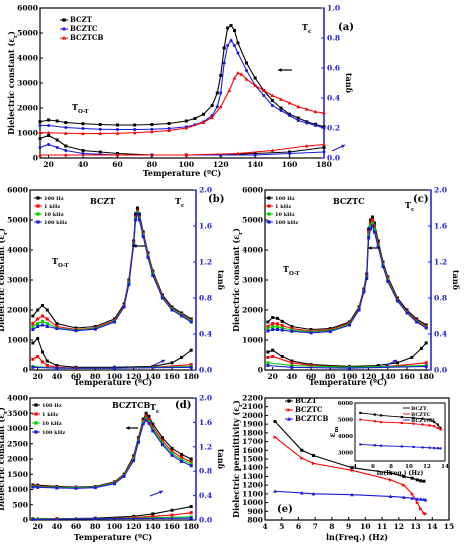 Image resolution: width=474 pixels, height=552 pixels. I want to click on inset-data-point, so click(374, 421).